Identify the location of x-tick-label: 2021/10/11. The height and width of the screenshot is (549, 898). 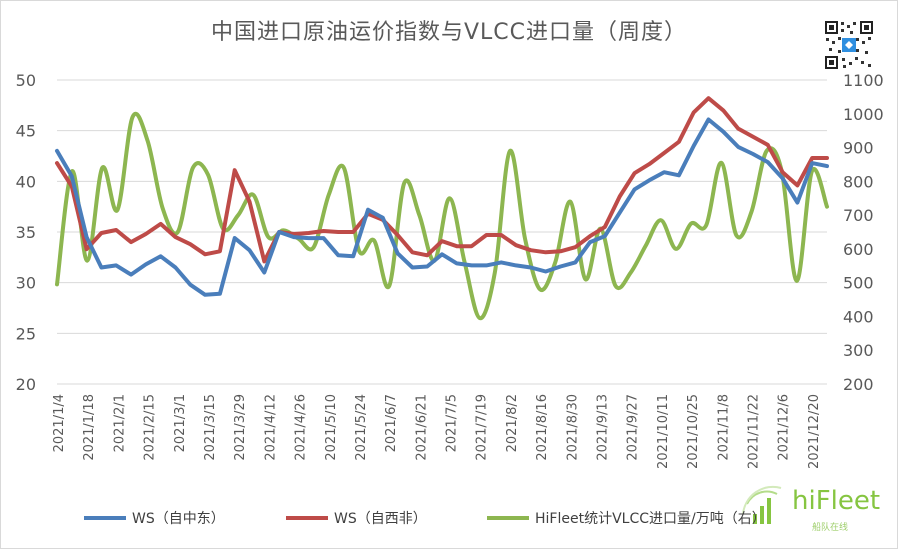
(663, 431).